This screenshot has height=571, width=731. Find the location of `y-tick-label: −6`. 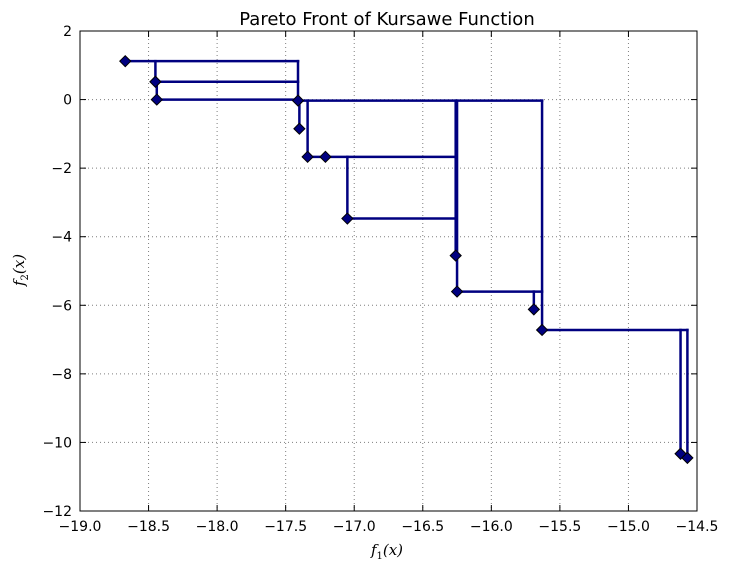

y-tick-label: −6 is located at coordinates (61, 306).